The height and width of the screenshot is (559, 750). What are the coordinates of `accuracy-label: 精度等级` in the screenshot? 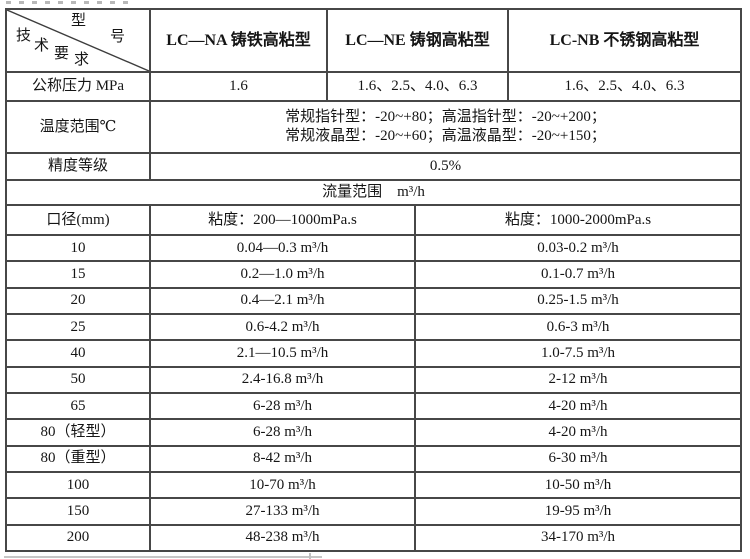 It's located at (78, 166).